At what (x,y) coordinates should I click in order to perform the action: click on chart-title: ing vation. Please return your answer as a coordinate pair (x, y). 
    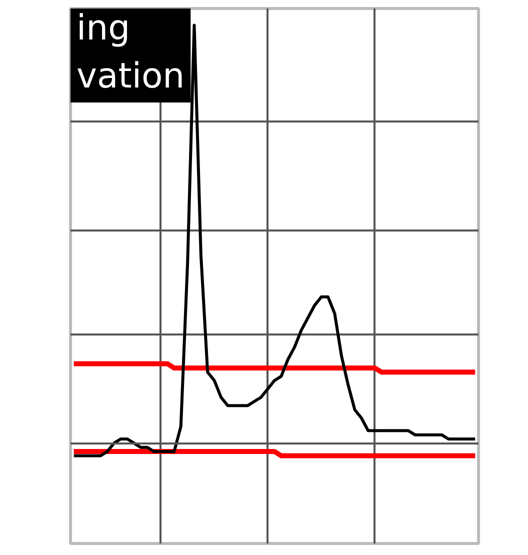
    Looking at the image, I should click on (130, 52).